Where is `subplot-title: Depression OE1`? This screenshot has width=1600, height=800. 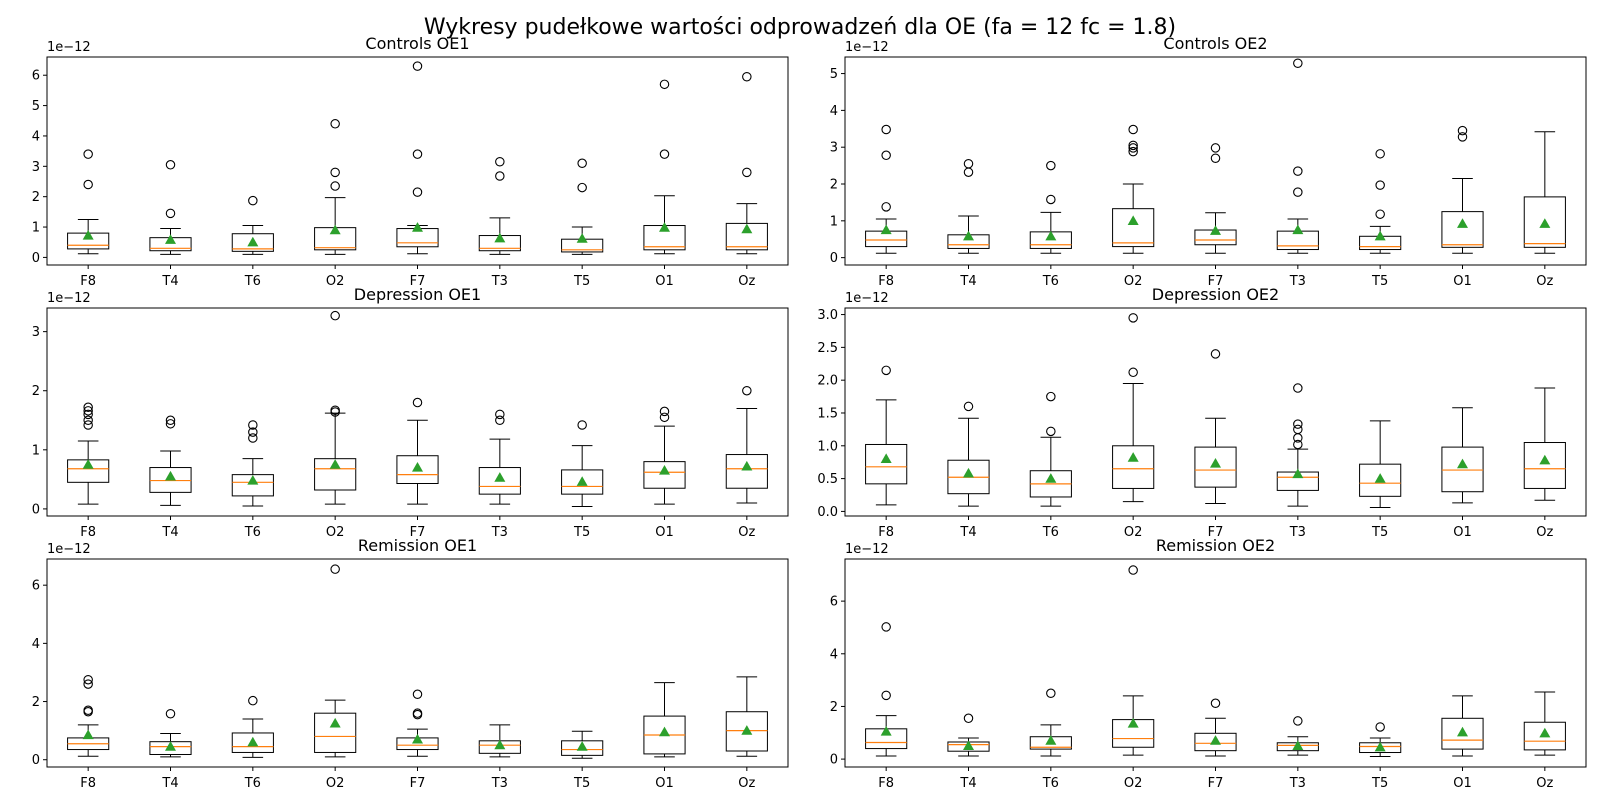 subplot-title: Depression OE1 is located at coordinates (417, 294).